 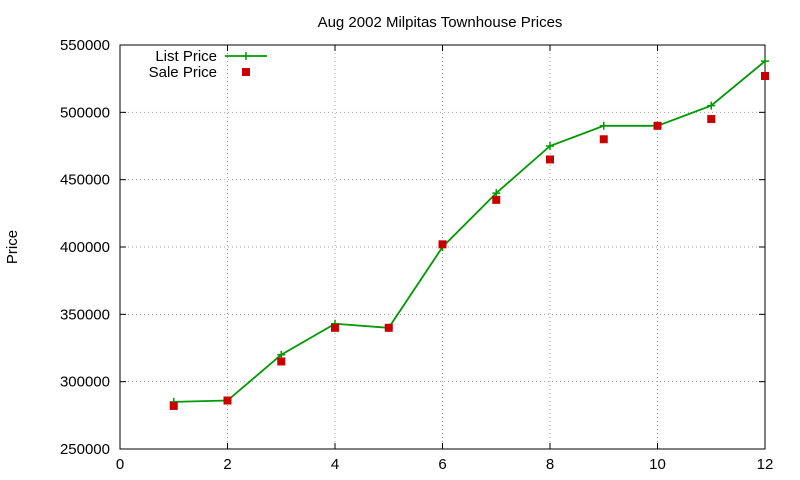 I want to click on y-tick-label: 500000, so click(x=85, y=112).